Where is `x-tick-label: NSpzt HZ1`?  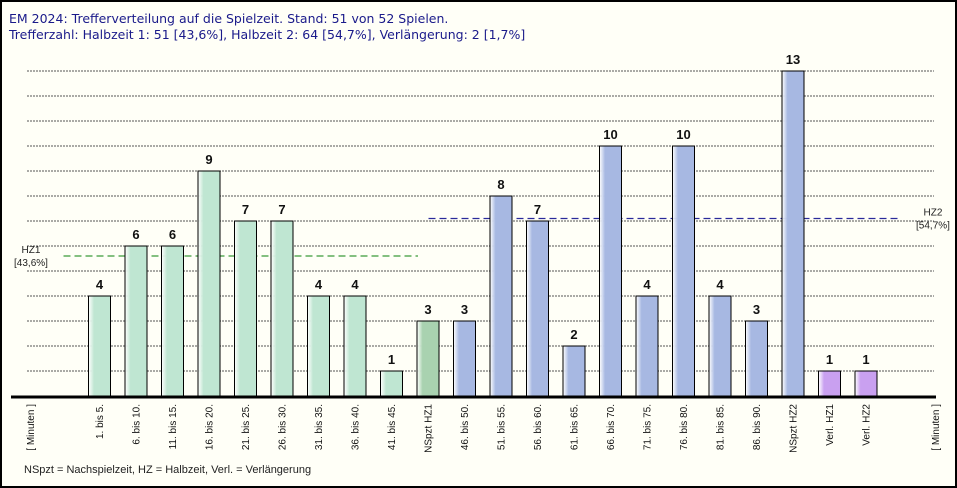 x-tick-label: NSpzt HZ1 is located at coordinates (429, 428).